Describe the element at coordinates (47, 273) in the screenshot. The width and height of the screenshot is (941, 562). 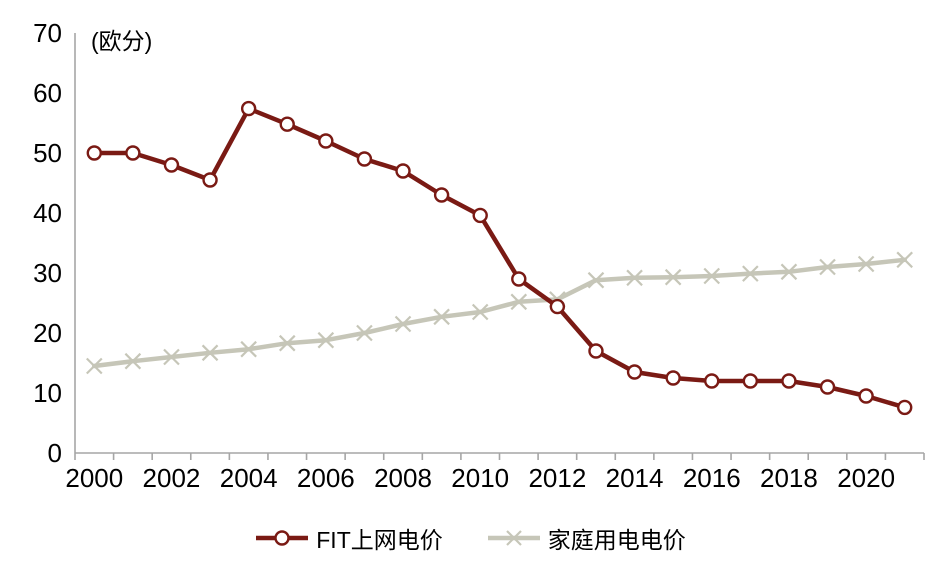
I see `y-axis-tick-label: 30` at that location.